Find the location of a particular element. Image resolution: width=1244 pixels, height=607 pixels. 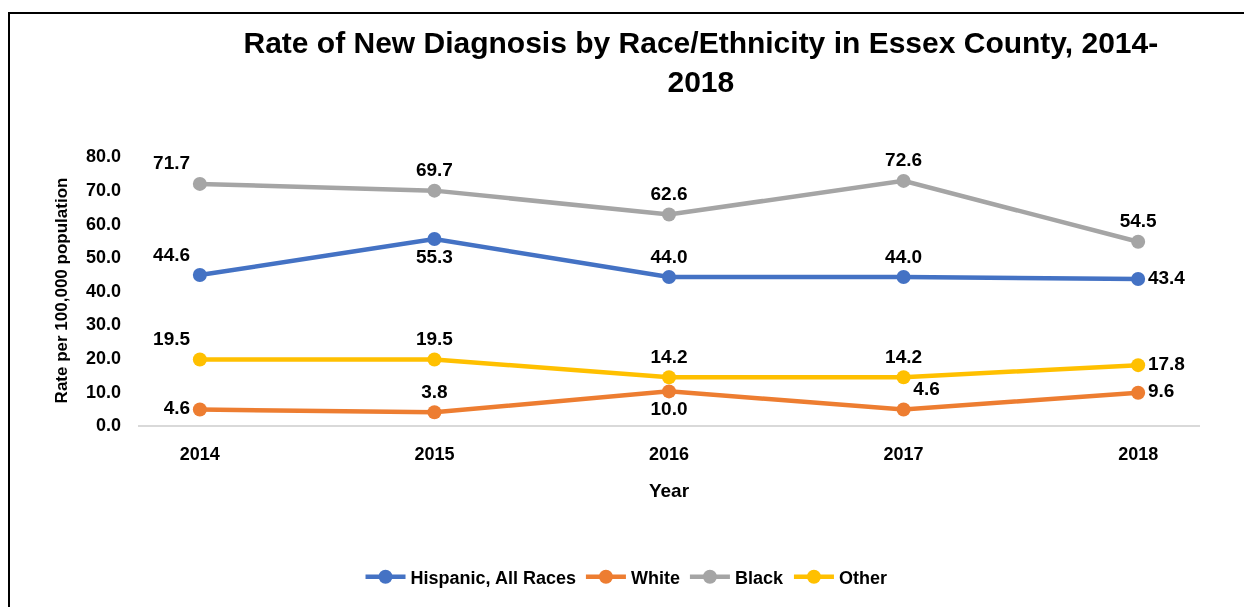

data-label: 69.7 is located at coordinates (434, 170).